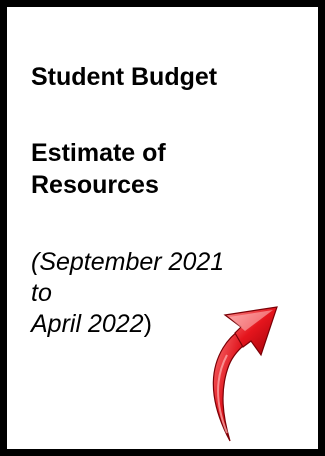 This screenshot has height=456, width=325. Describe the element at coordinates (245, 374) in the screenshot. I see `curved-arrow-icon` at that location.